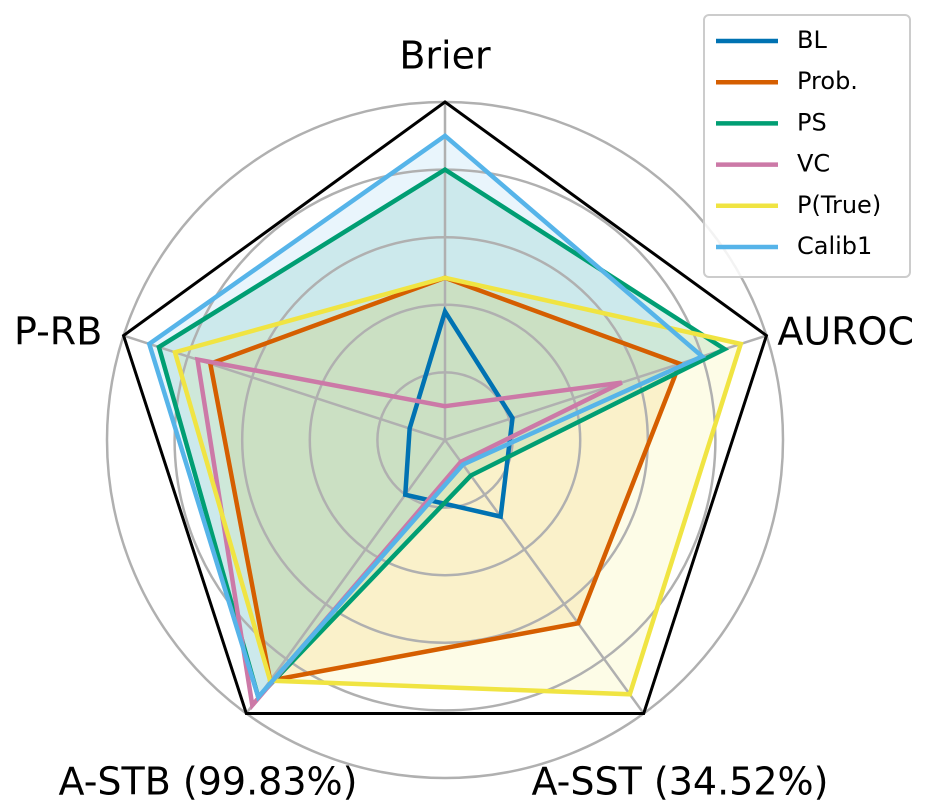 The height and width of the screenshot is (807, 930). Describe the element at coordinates (445, 56) in the screenshot. I see `axis-label-brier: Brier` at that location.